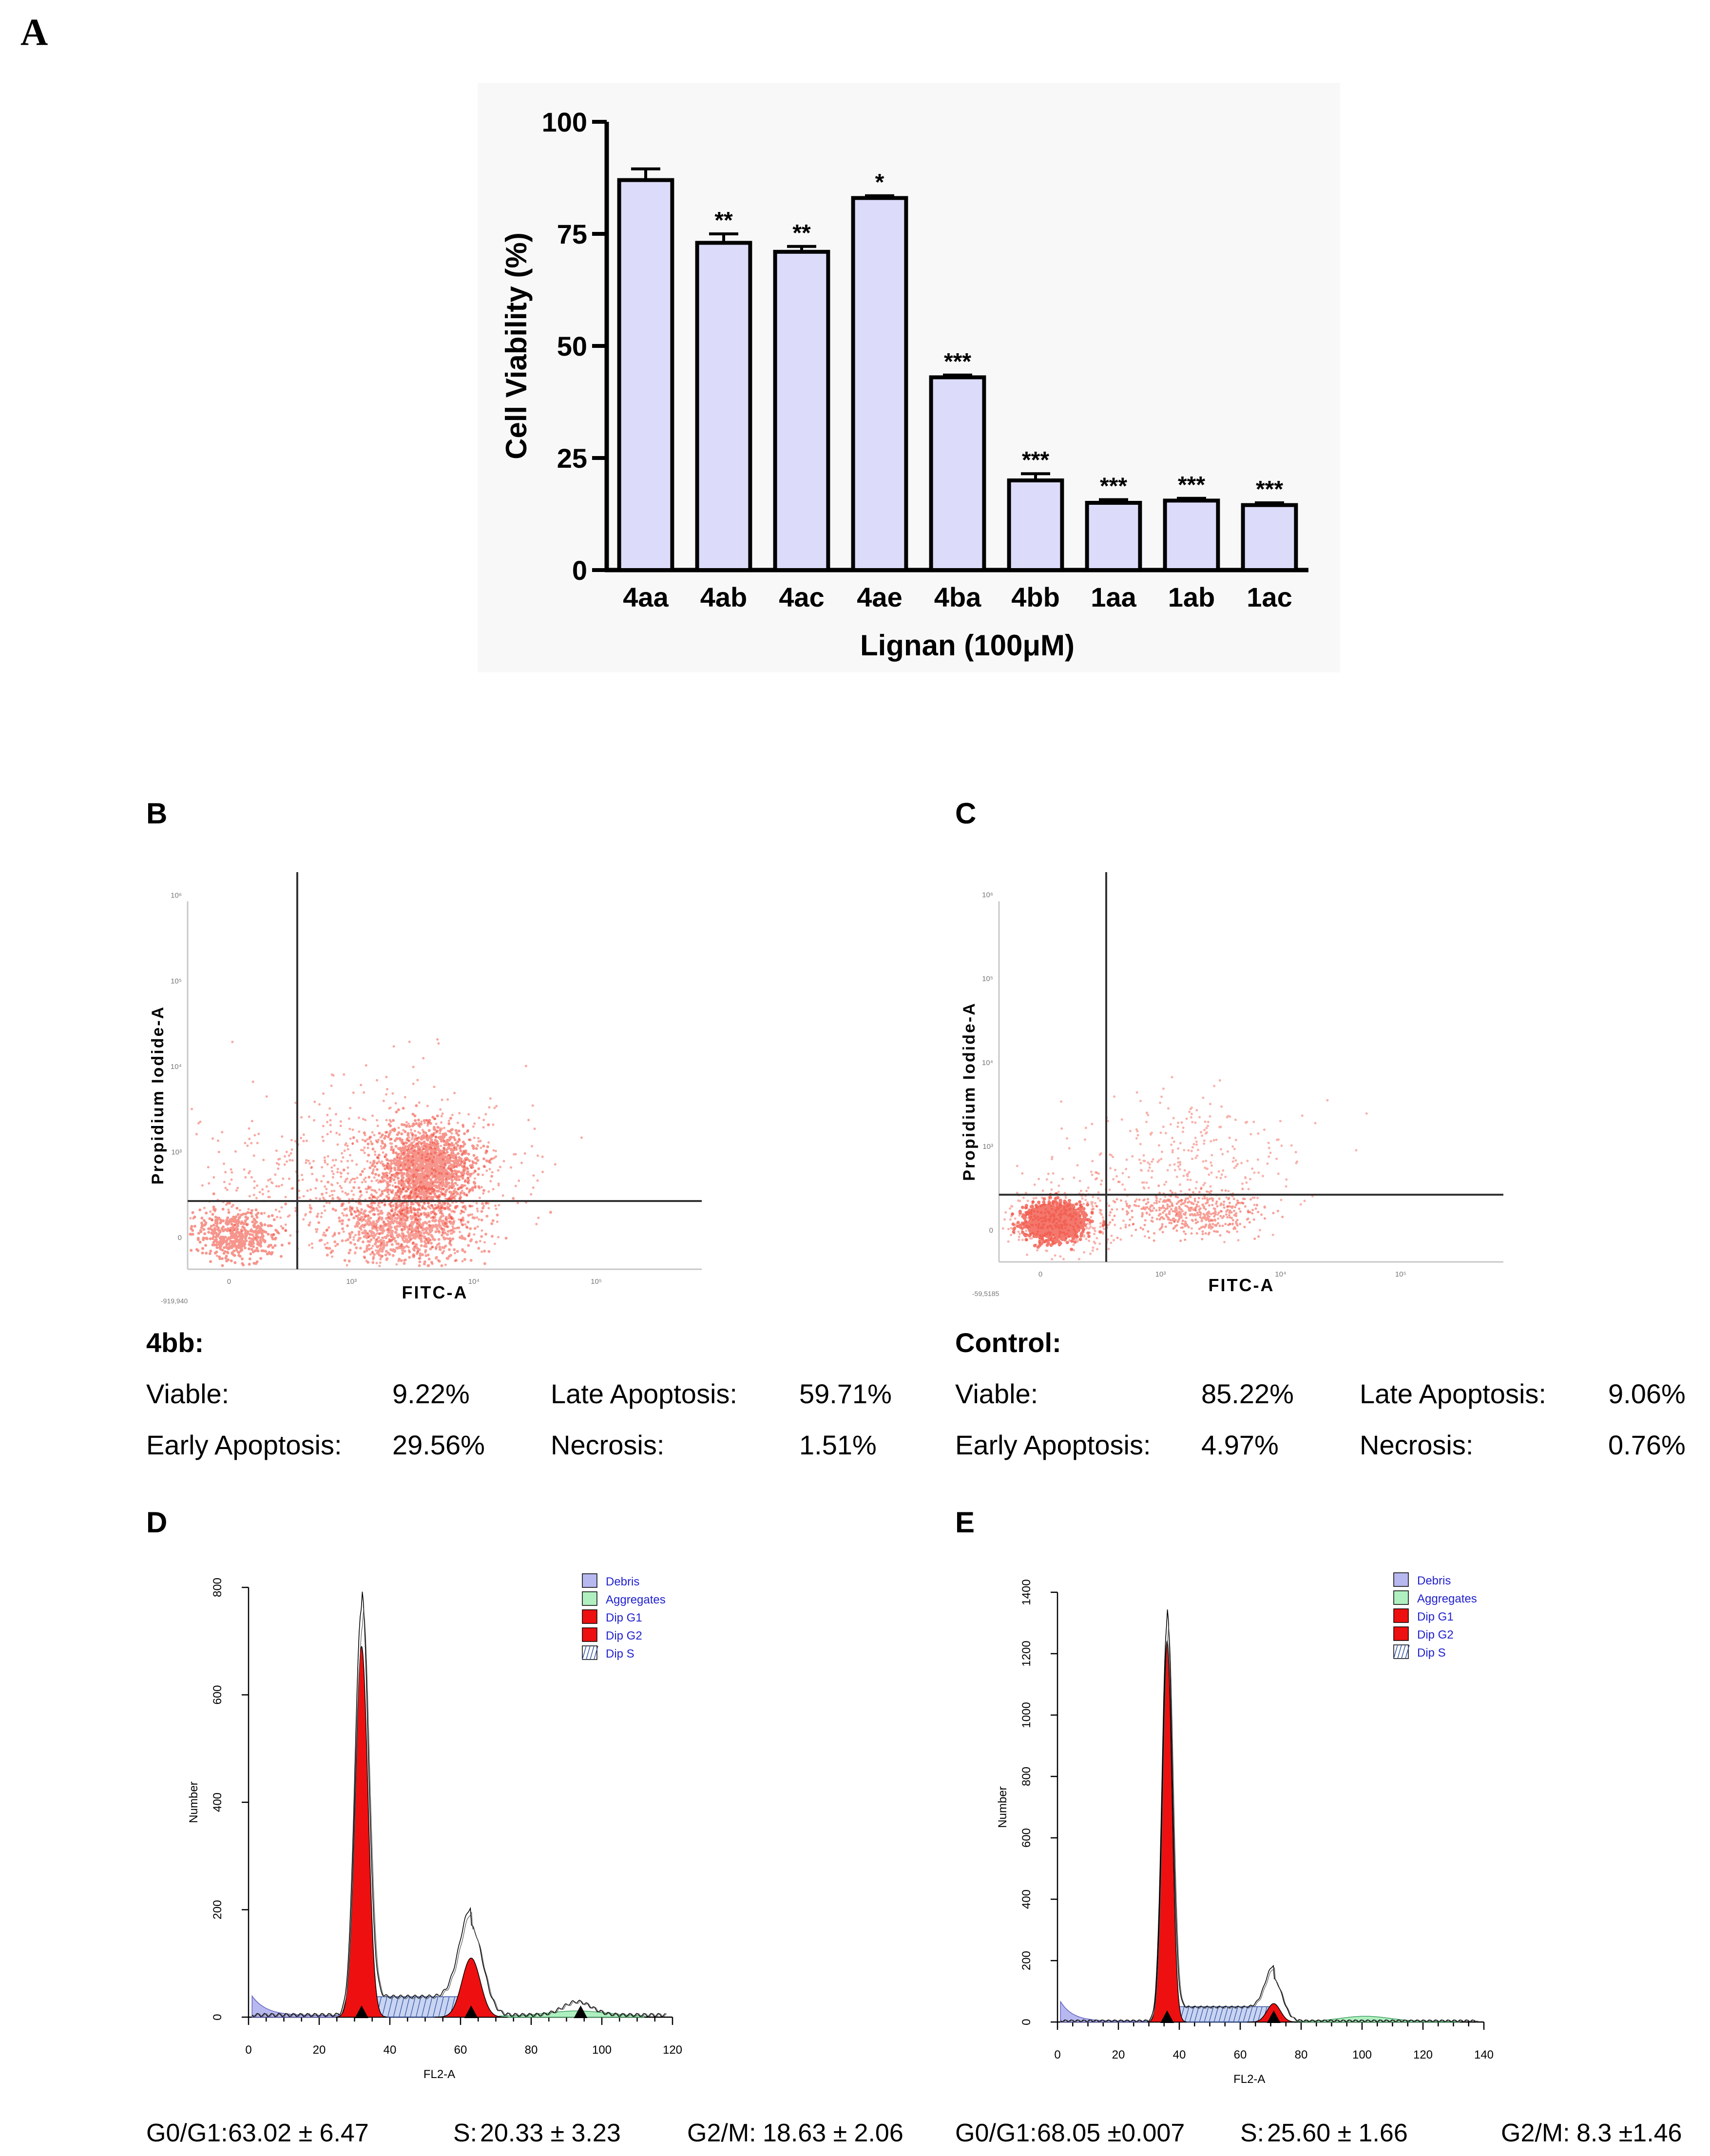 The height and width of the screenshot is (2156, 1710). Describe the element at coordinates (1035, 597) in the screenshot. I see `x-tick-label-4bb: 4bb` at that location.